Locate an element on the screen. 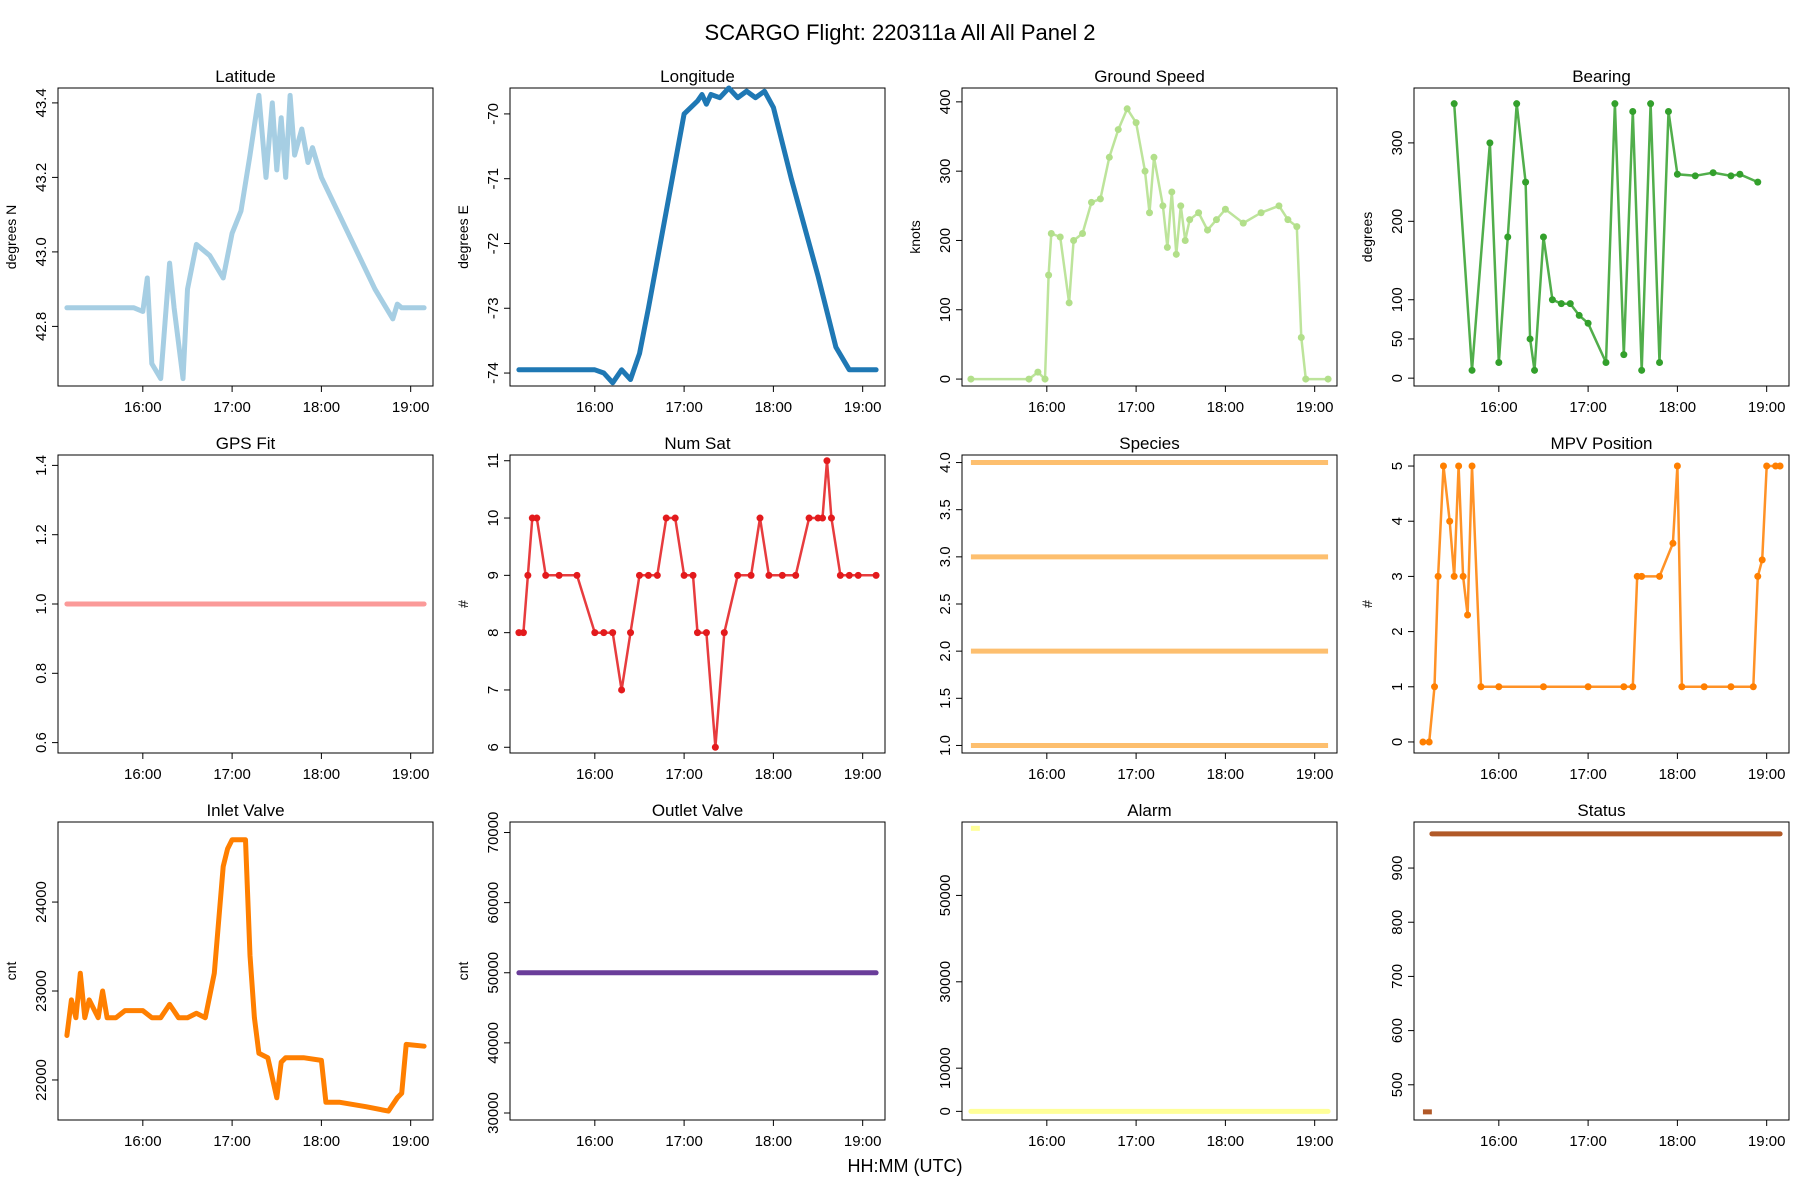 The width and height of the screenshot is (1800, 1200). y-tick-label: 3 is located at coordinates (1397, 576).